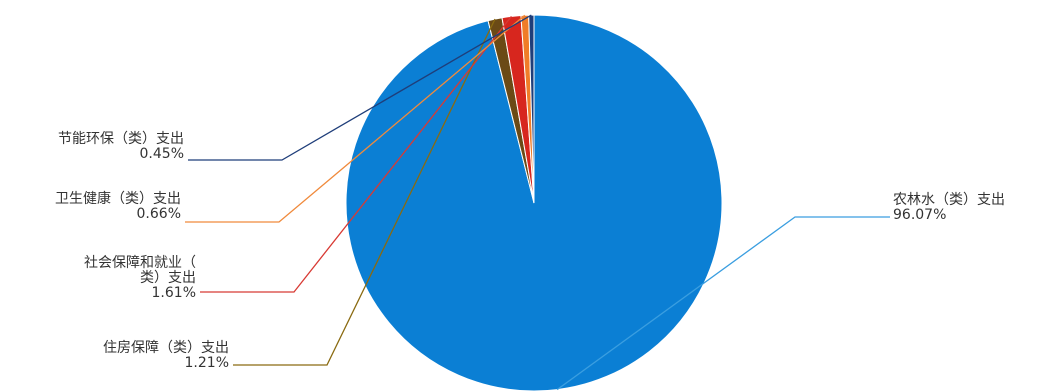 Image resolution: width=1051 pixels, height=392 pixels. I want to click on slice-percent: 0.66%, so click(159, 214).